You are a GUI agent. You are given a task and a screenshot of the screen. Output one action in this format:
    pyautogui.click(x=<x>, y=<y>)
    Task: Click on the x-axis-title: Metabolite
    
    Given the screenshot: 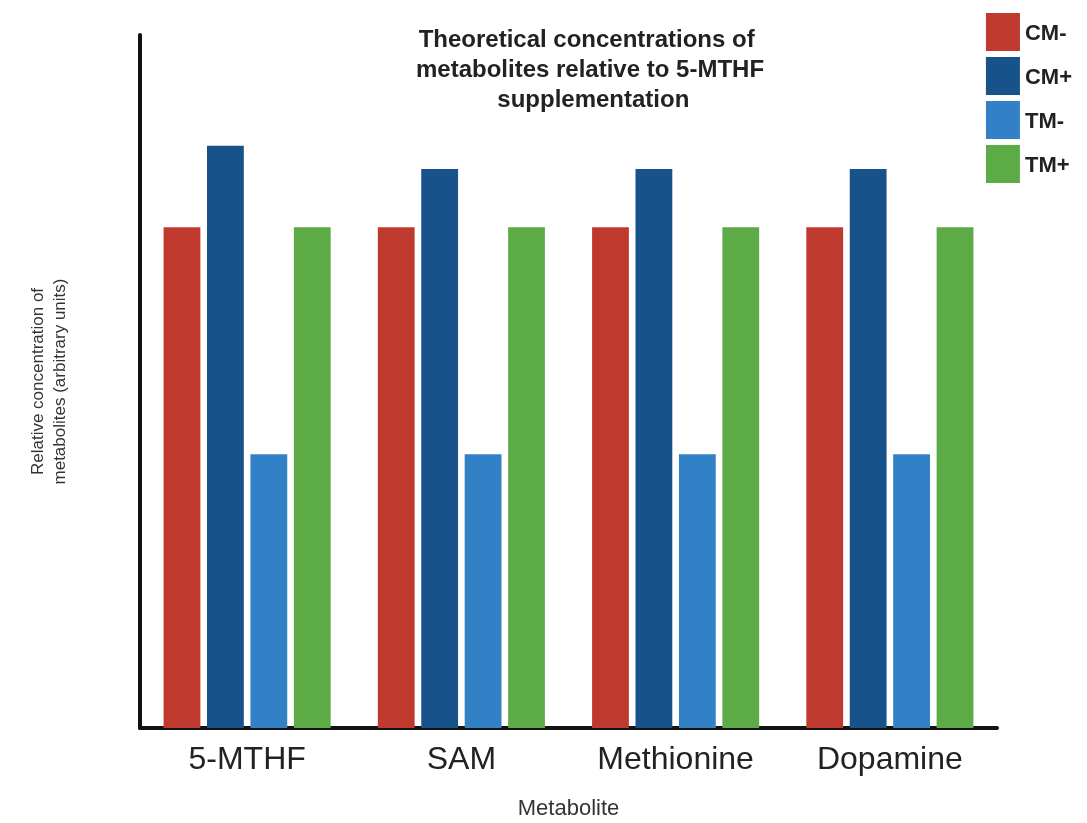 What is the action you would take?
    pyautogui.click(x=568, y=807)
    